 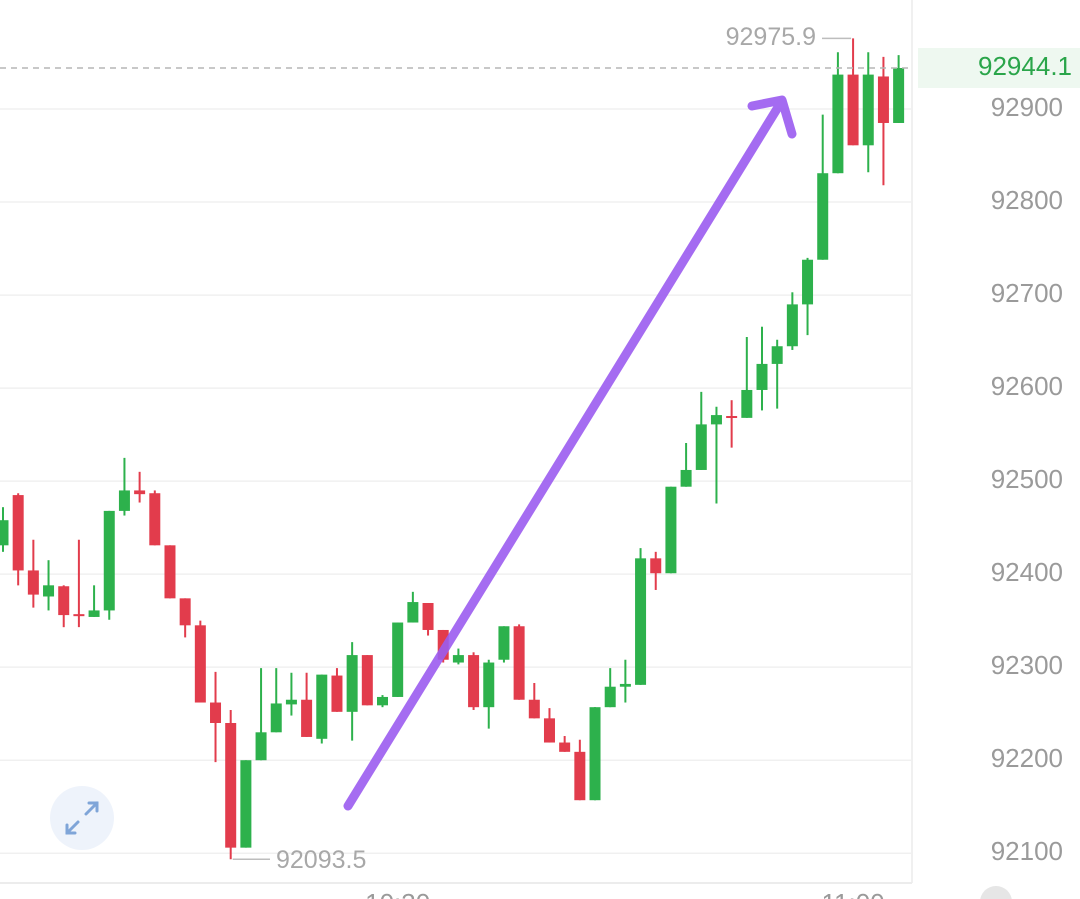 I want to click on y-tick-label: 92800, so click(x=1027, y=200).